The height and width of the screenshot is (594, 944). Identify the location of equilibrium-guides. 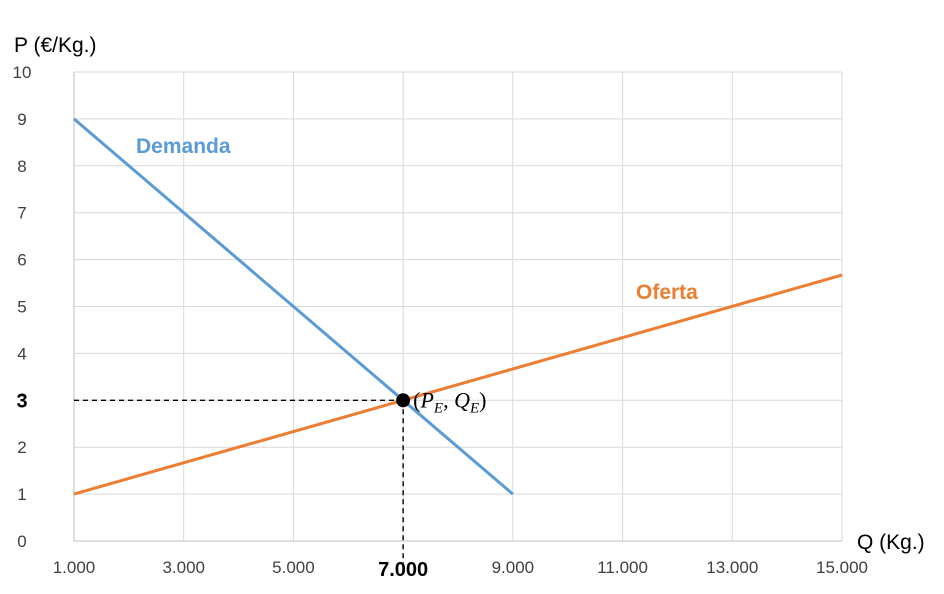
(239, 481).